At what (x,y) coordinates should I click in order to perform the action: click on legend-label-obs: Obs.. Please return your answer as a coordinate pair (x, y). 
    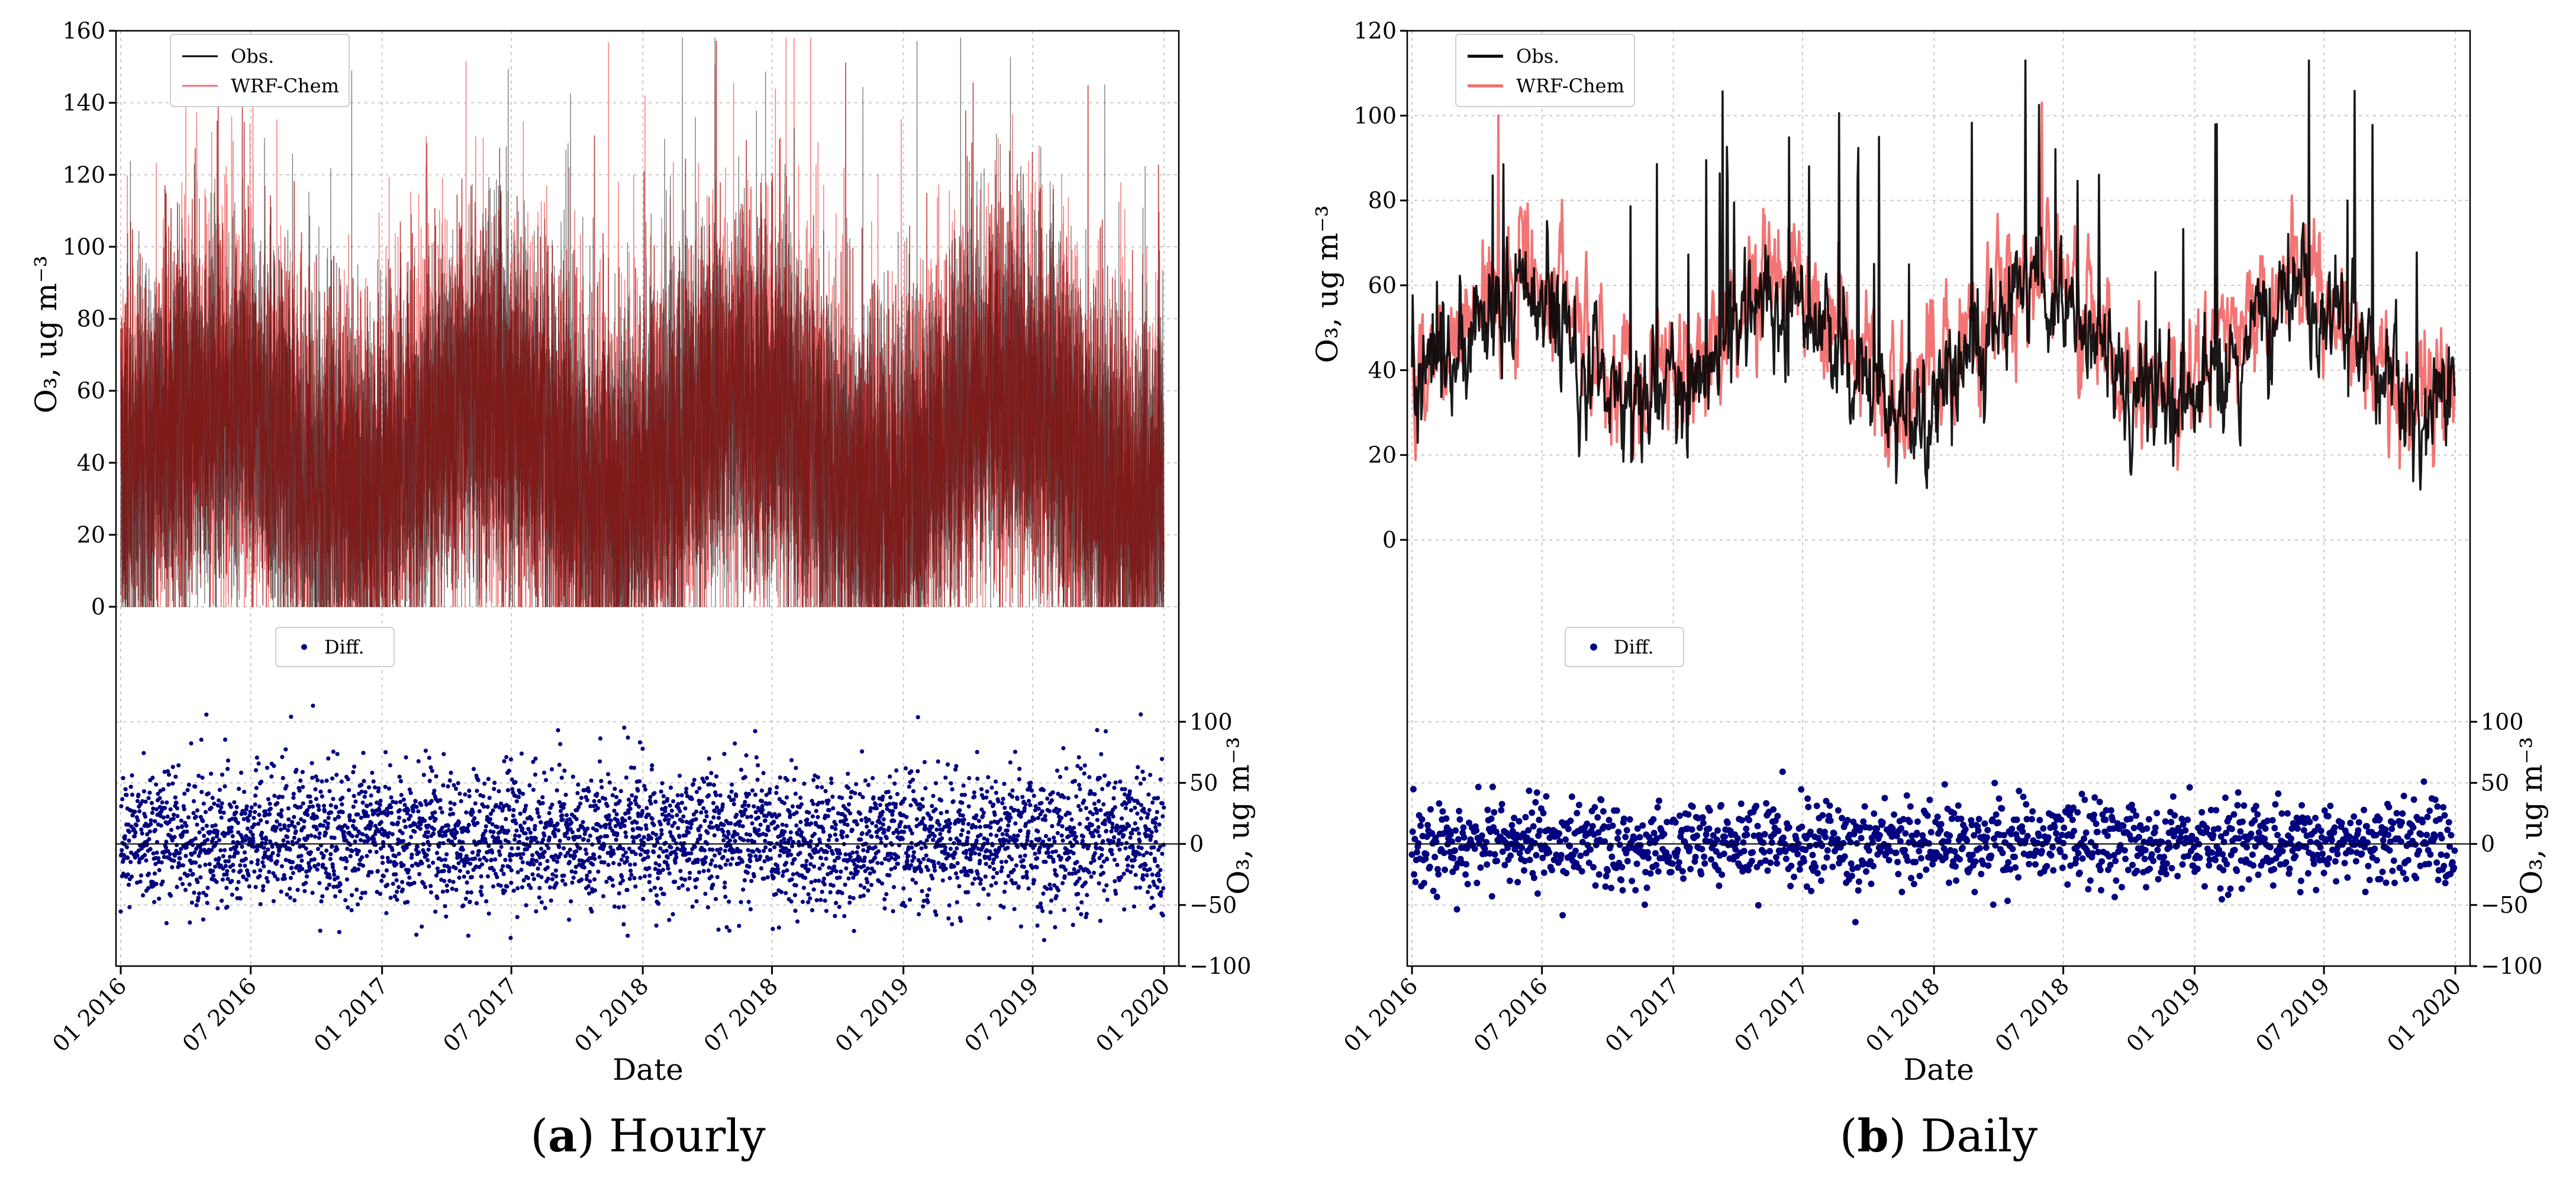
    Looking at the image, I should click on (252, 56).